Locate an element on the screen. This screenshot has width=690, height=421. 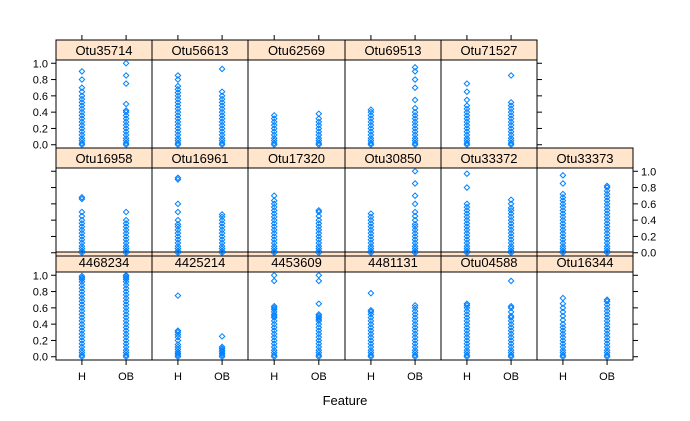
panel-frame-Otu04588 is located at coordinates (489, 316).